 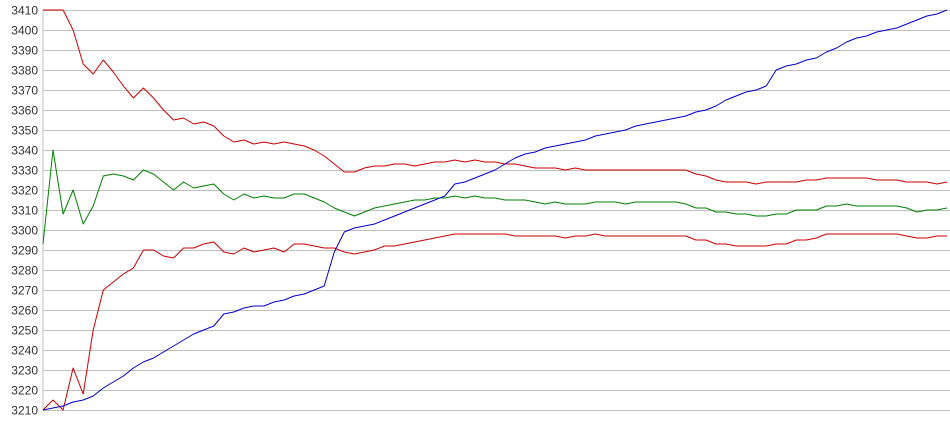 What do you see at coordinates (24, 171) in the screenshot?
I see `y-tick-label: 3330` at bounding box center [24, 171].